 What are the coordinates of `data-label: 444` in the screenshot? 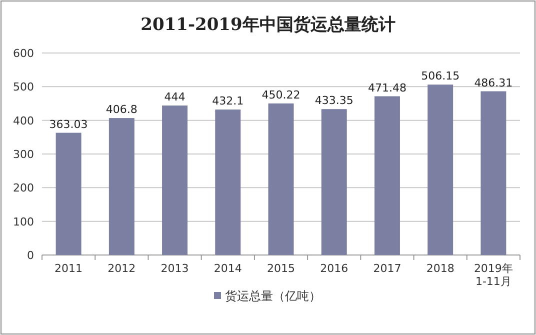 It's located at (175, 97).